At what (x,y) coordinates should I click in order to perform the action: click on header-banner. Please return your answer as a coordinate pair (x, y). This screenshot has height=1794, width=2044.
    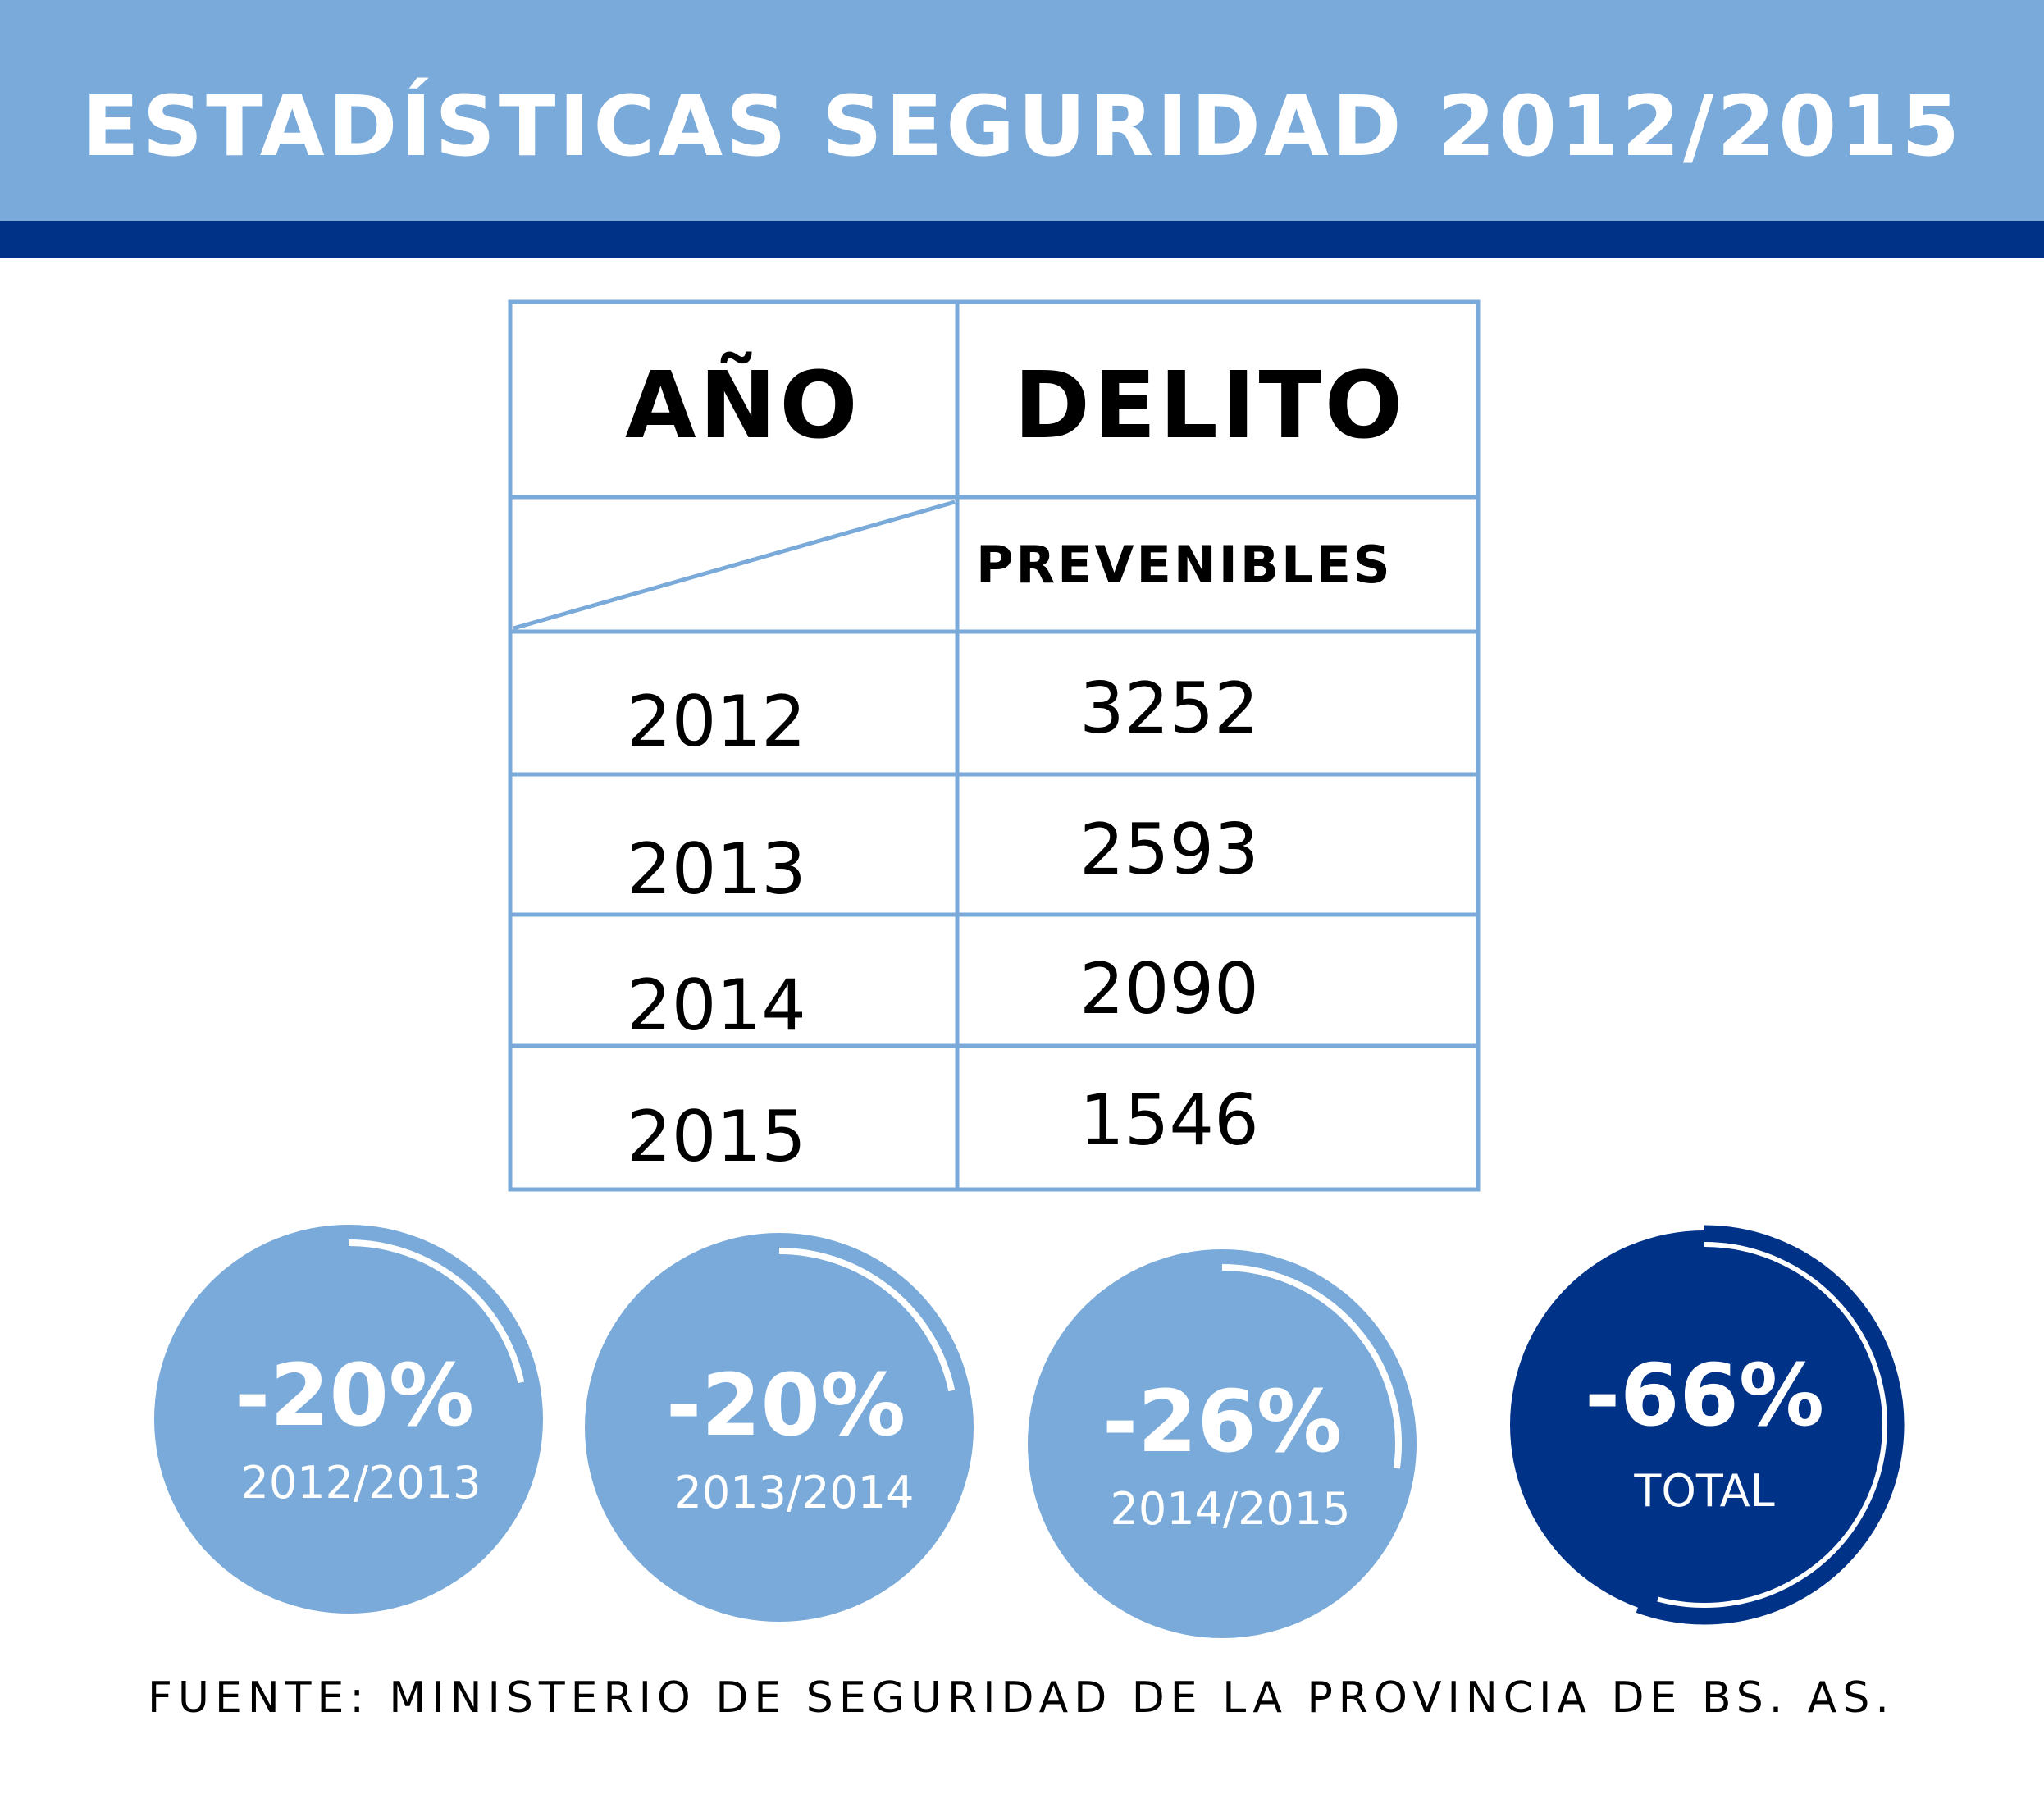
    Looking at the image, I should click on (1022, 110).